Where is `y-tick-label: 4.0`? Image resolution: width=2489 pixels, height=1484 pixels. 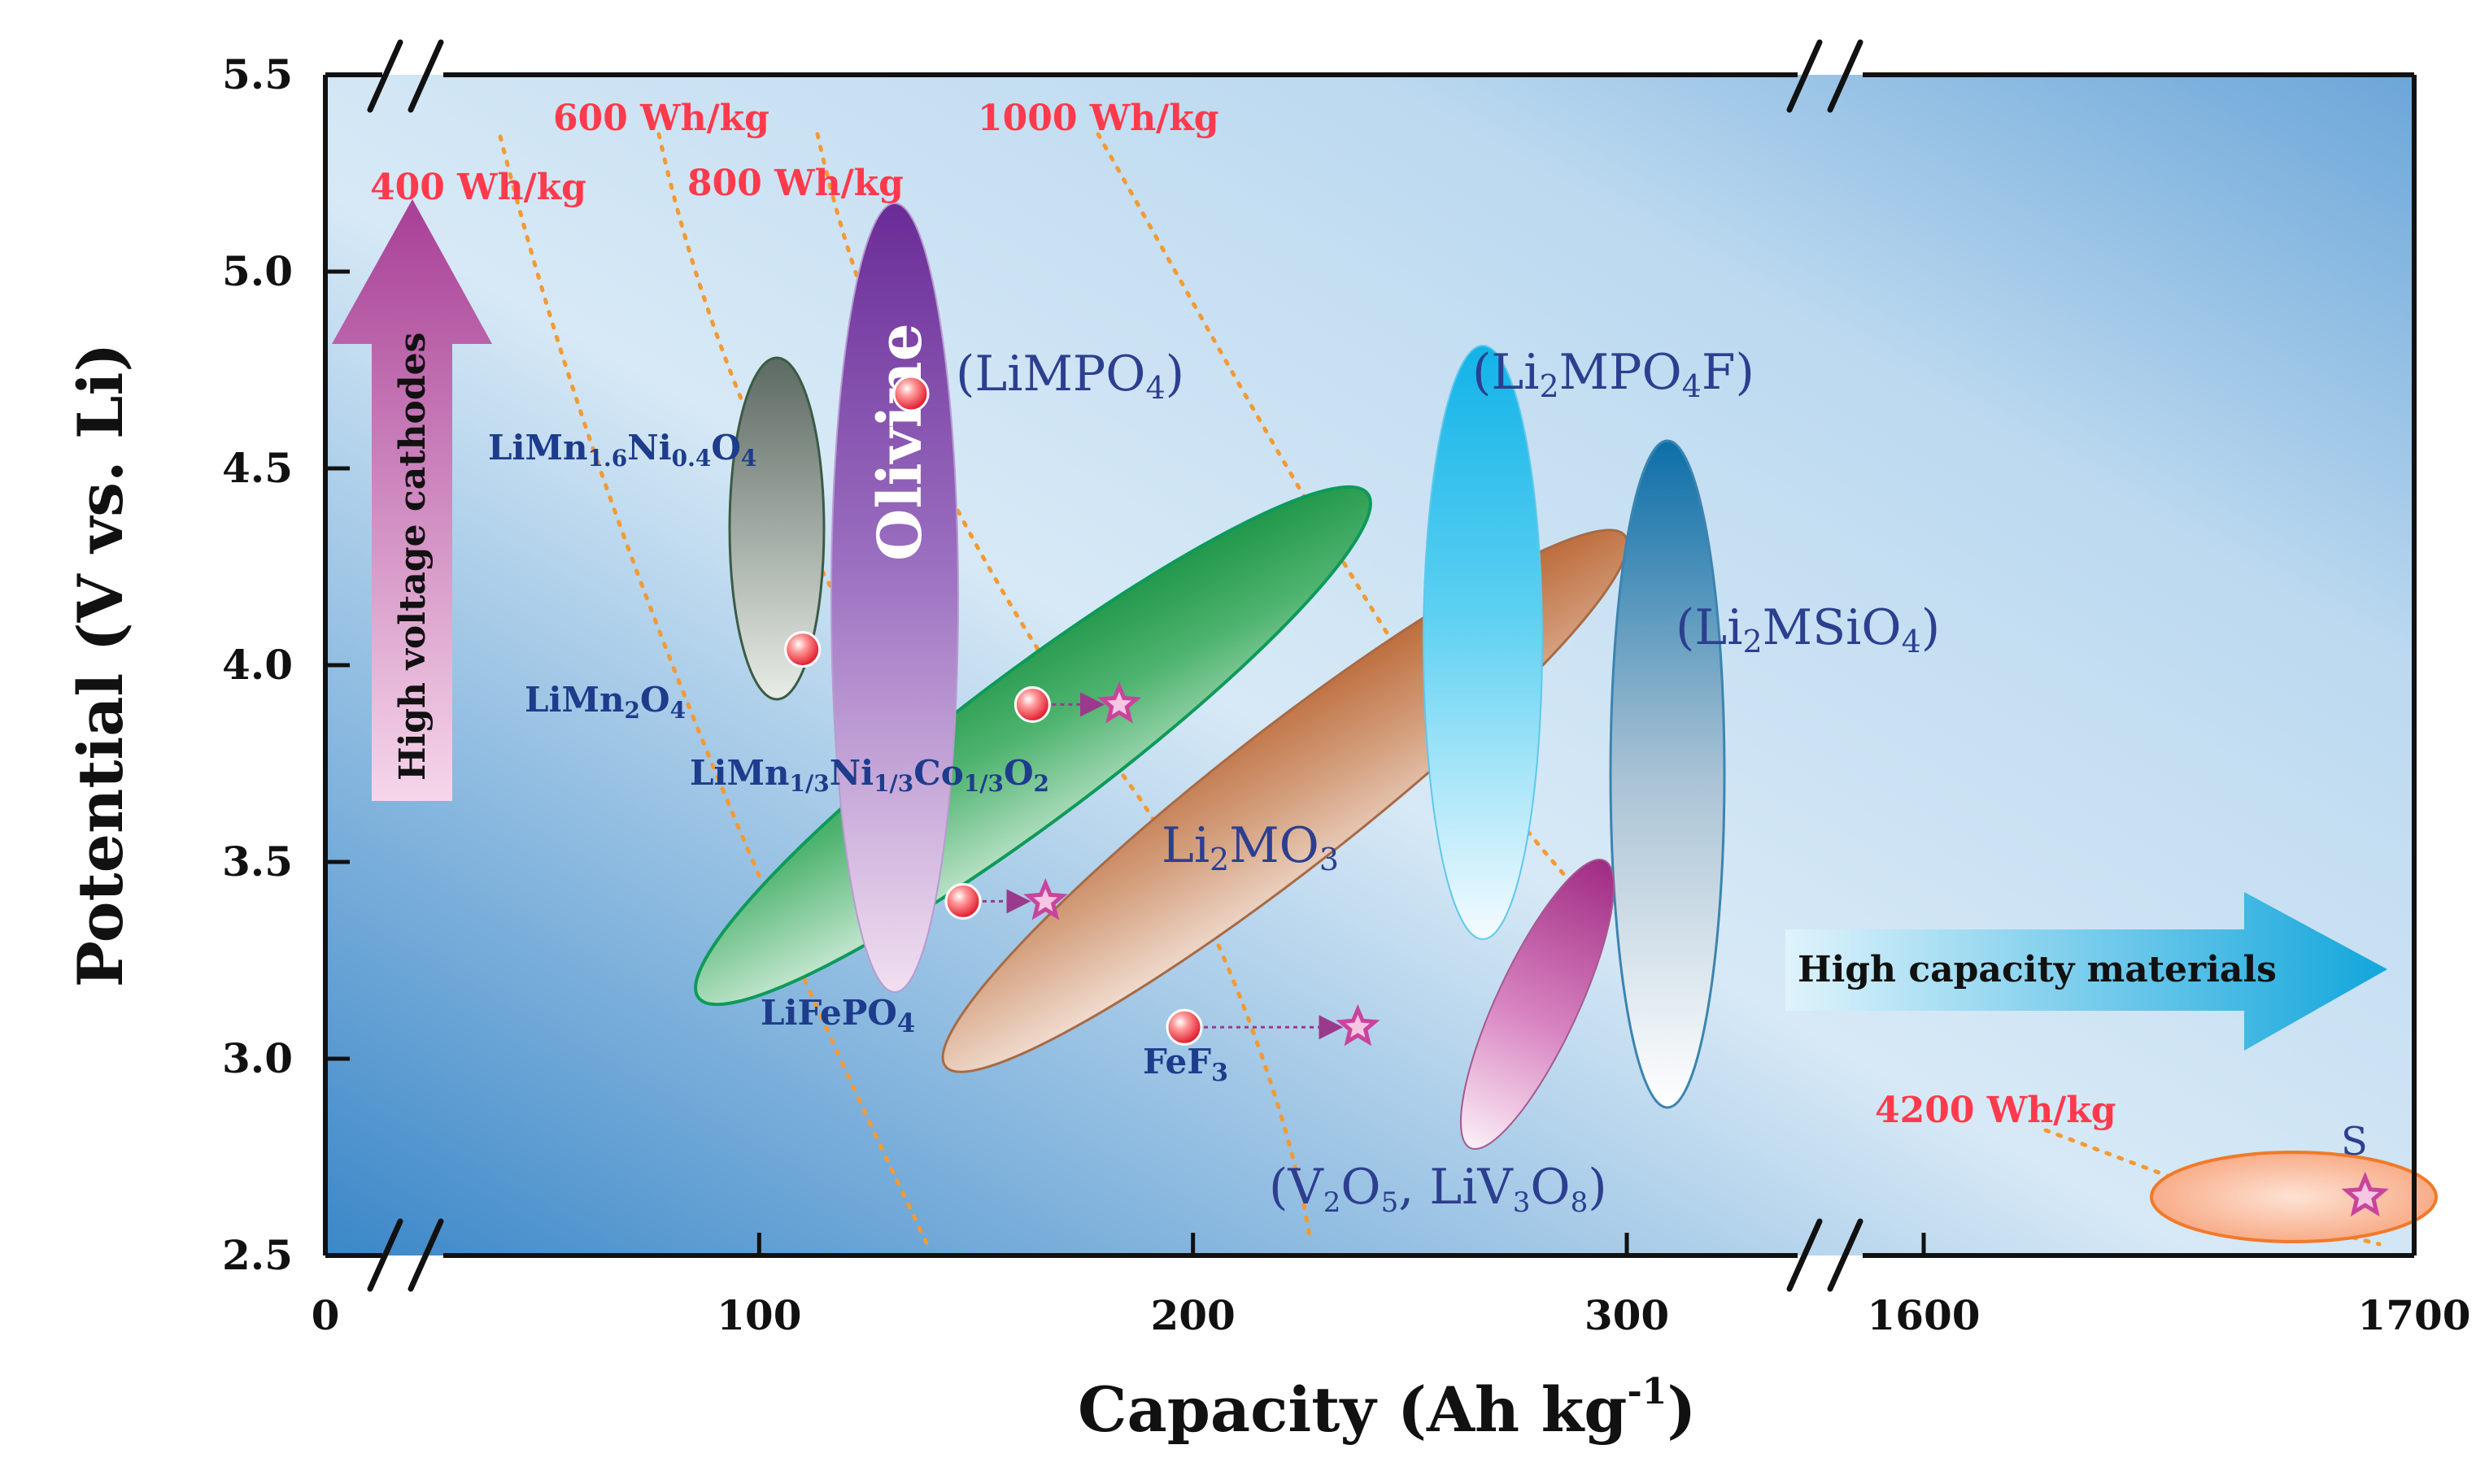
y-tick-label: 4.0 is located at coordinates (257, 665).